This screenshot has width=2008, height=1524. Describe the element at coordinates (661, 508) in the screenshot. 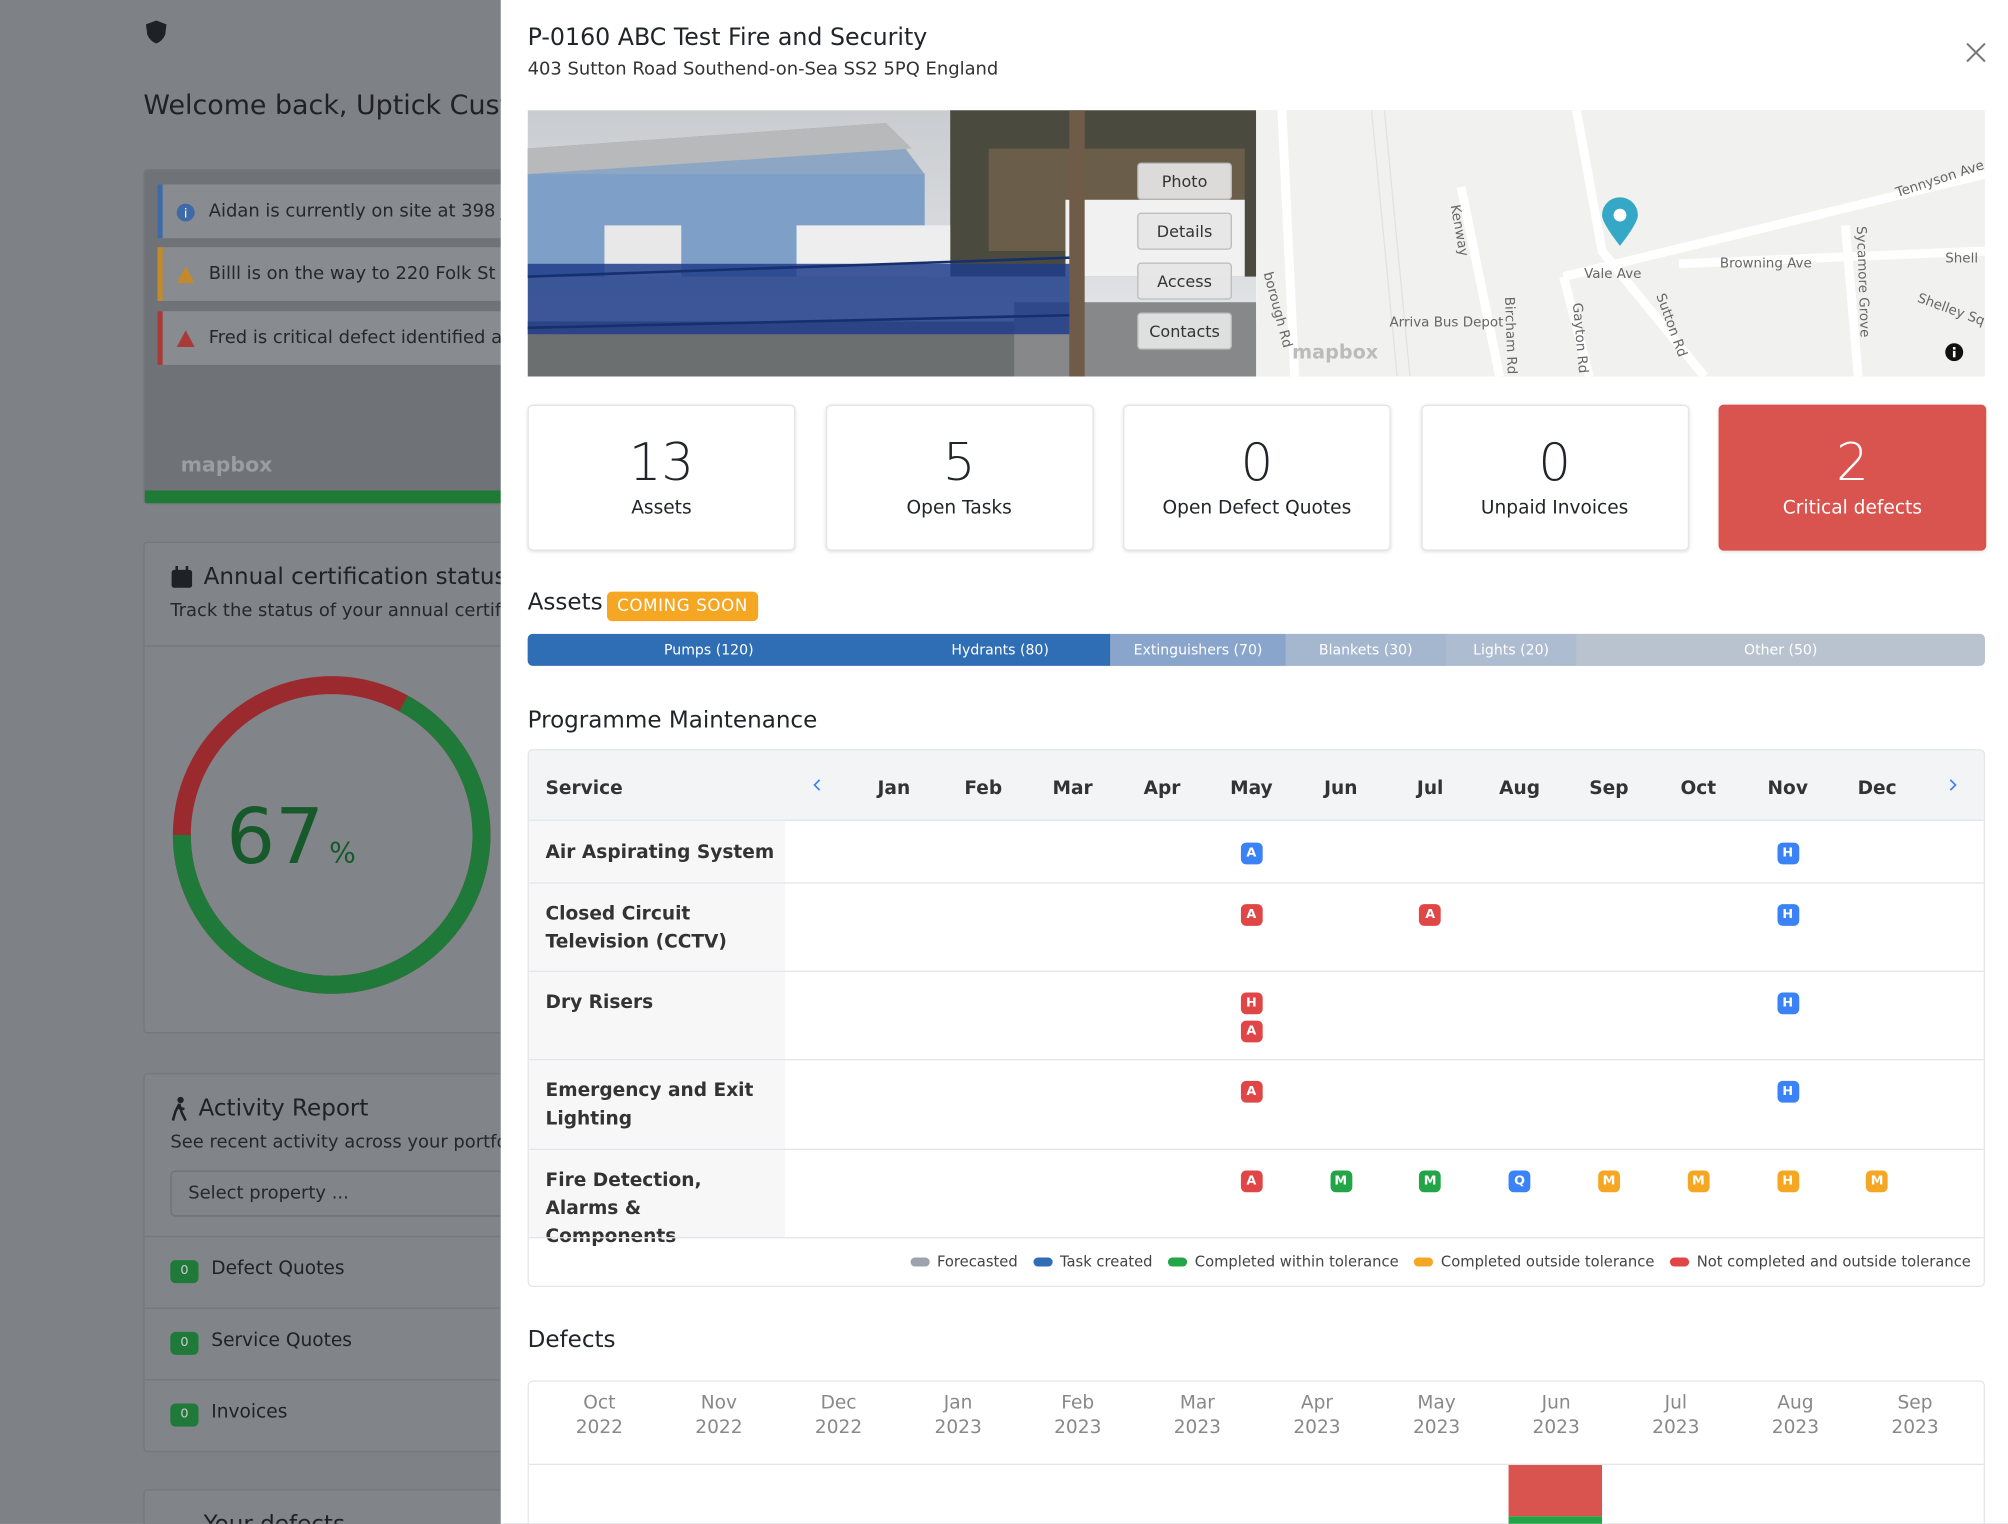

I see `stat-label: Assets` at that location.